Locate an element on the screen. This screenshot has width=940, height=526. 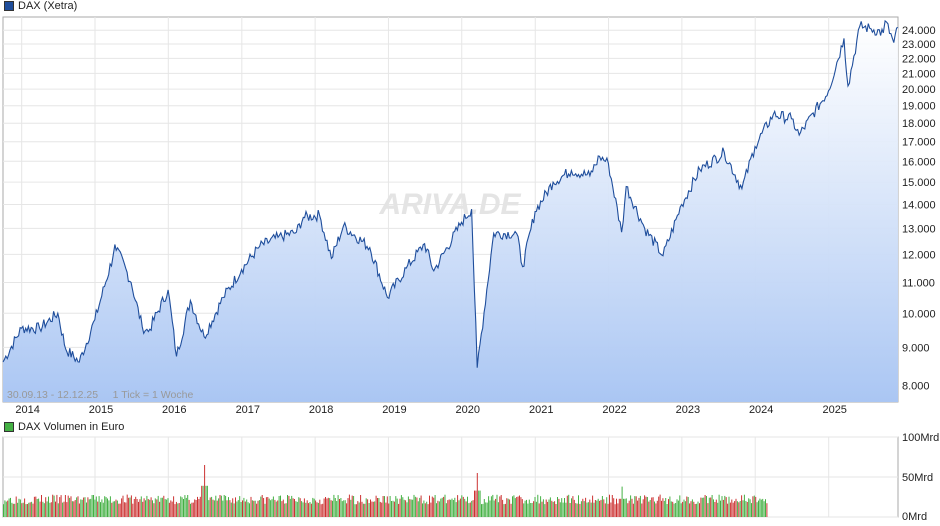
price-y-tick-label: 9.000 is located at coordinates (916, 348).